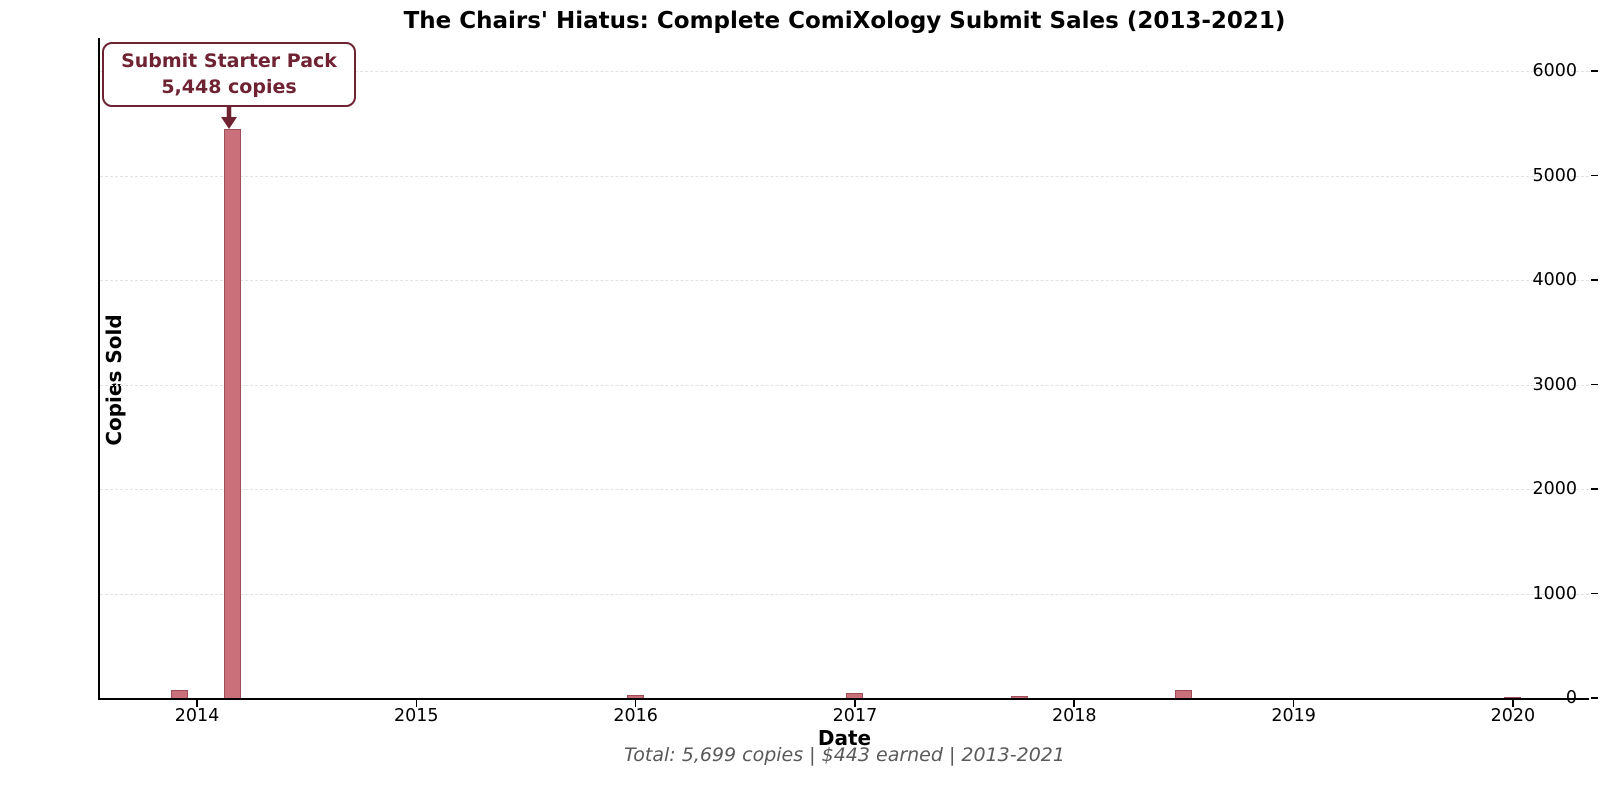 The image size is (1600, 795). Describe the element at coordinates (1554, 71) in the screenshot. I see `y-tick-label-6000: 6000` at that location.